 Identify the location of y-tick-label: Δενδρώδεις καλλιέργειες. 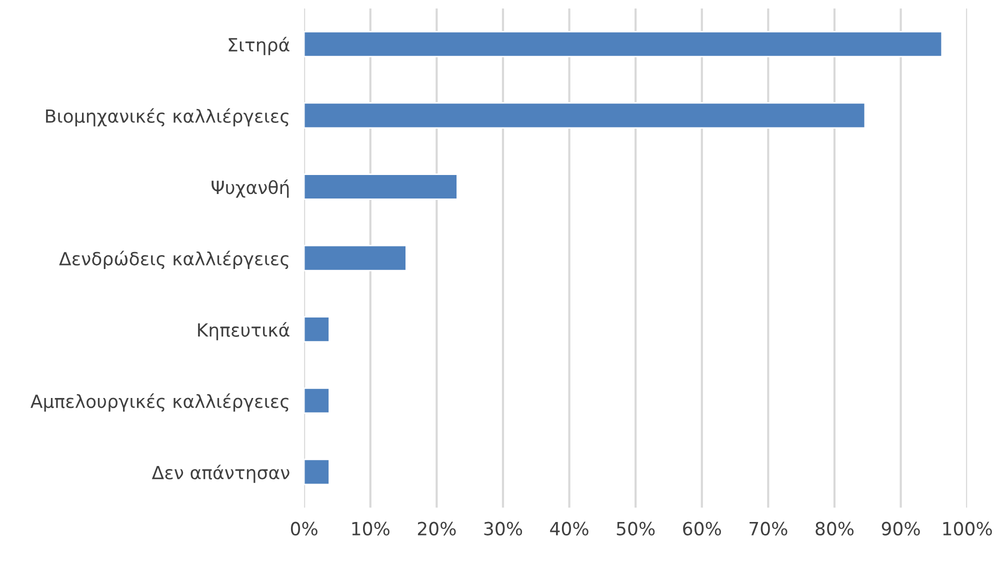
(173, 260).